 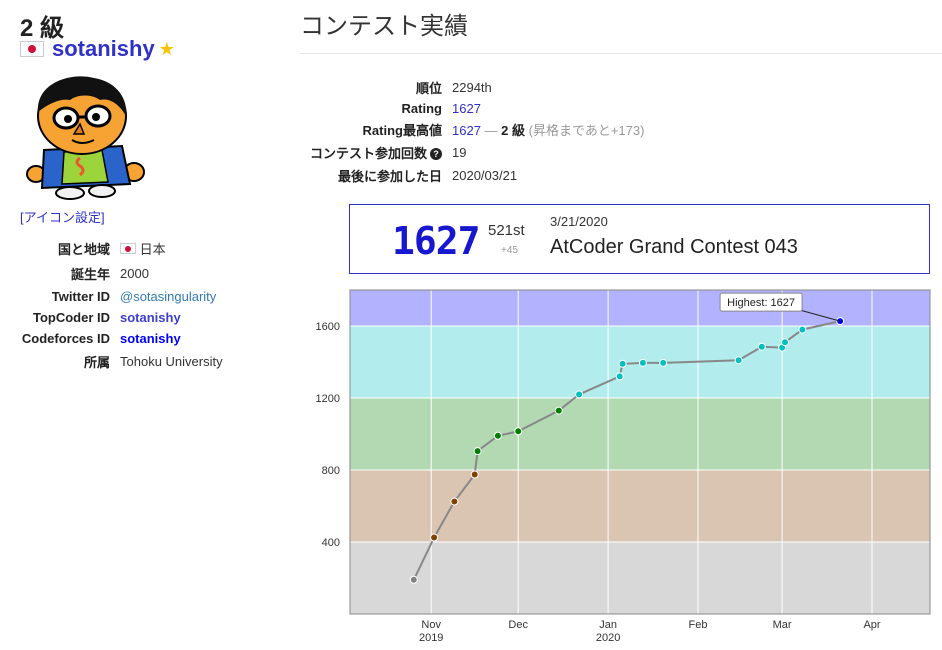 I want to click on profile-row-codeforces: Codeforces ID sotanishy, so click(x=117, y=338).